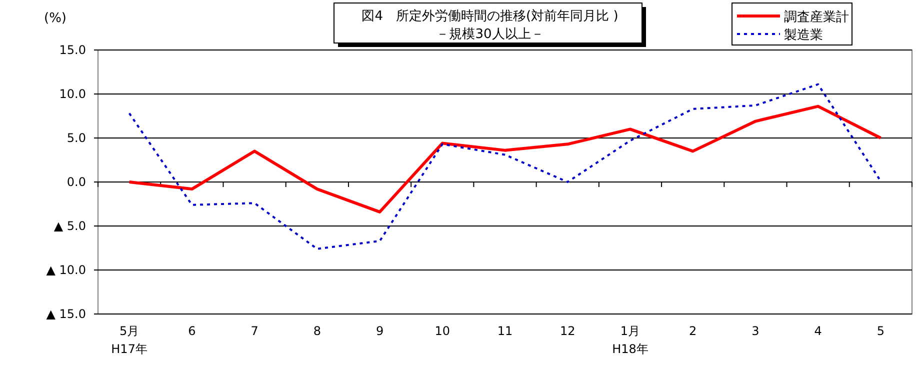 This screenshot has width=920, height=383. What do you see at coordinates (66, 270) in the screenshot?
I see `y-tick-label: ▲ 10.0` at bounding box center [66, 270].